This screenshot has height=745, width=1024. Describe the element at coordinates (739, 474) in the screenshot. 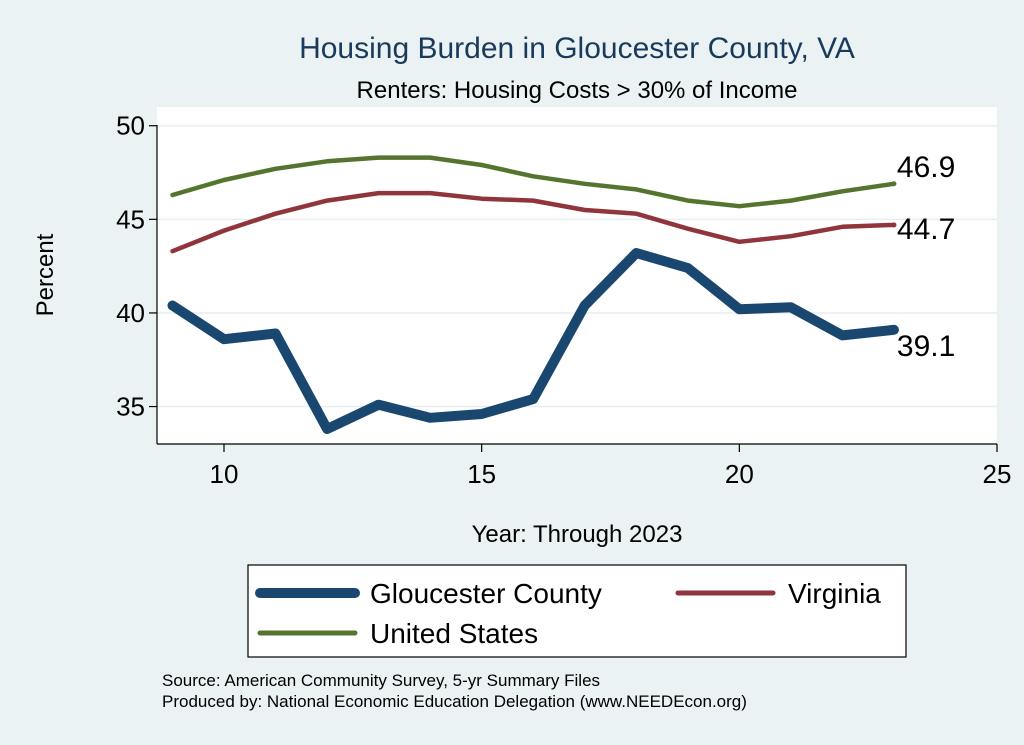

I see `x-tick-label-20: 20` at that location.